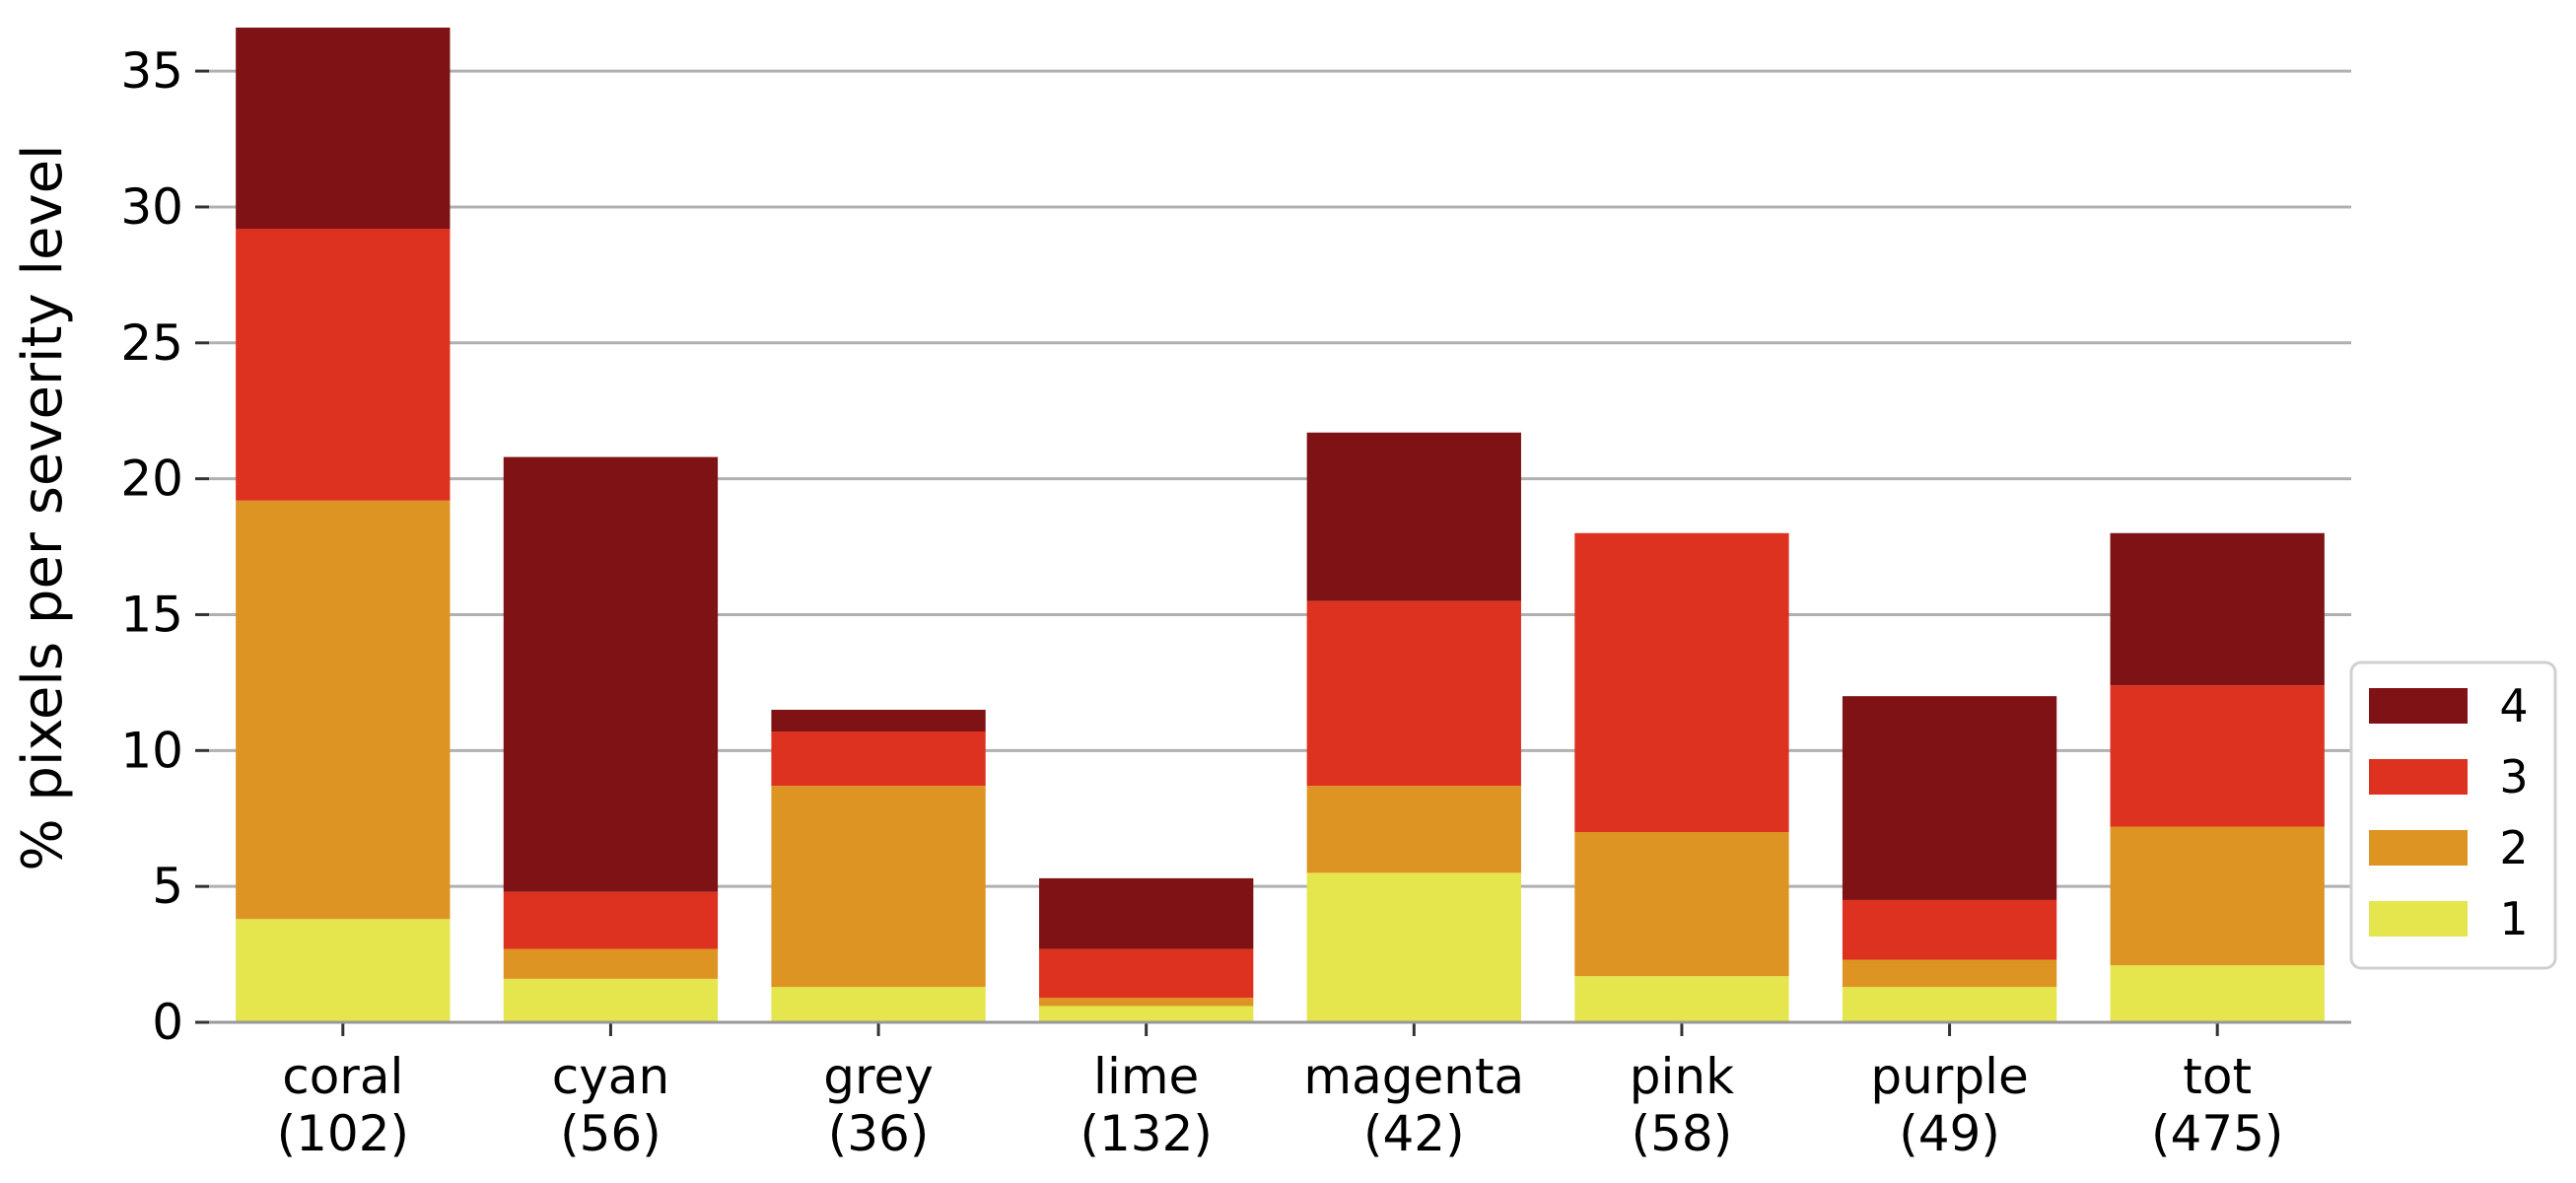 Image resolution: width=2576 pixels, height=1183 pixels. What do you see at coordinates (1950, 1133) in the screenshot?
I see `x-tick-count-label: (49)` at bounding box center [1950, 1133].